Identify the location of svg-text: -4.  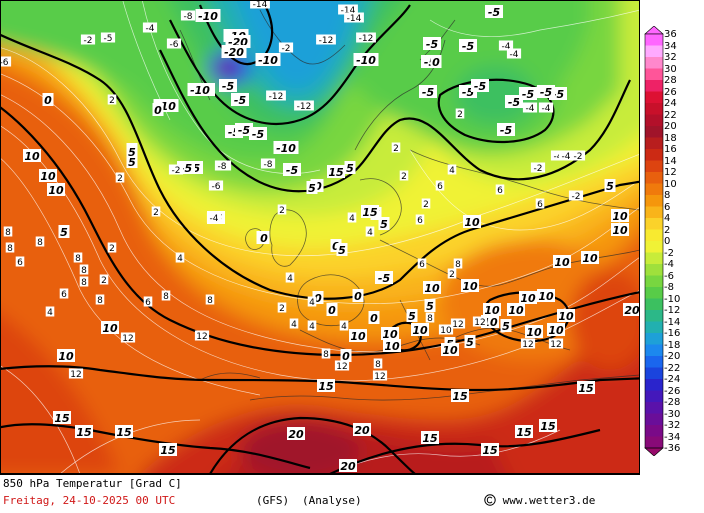
(506, 47).